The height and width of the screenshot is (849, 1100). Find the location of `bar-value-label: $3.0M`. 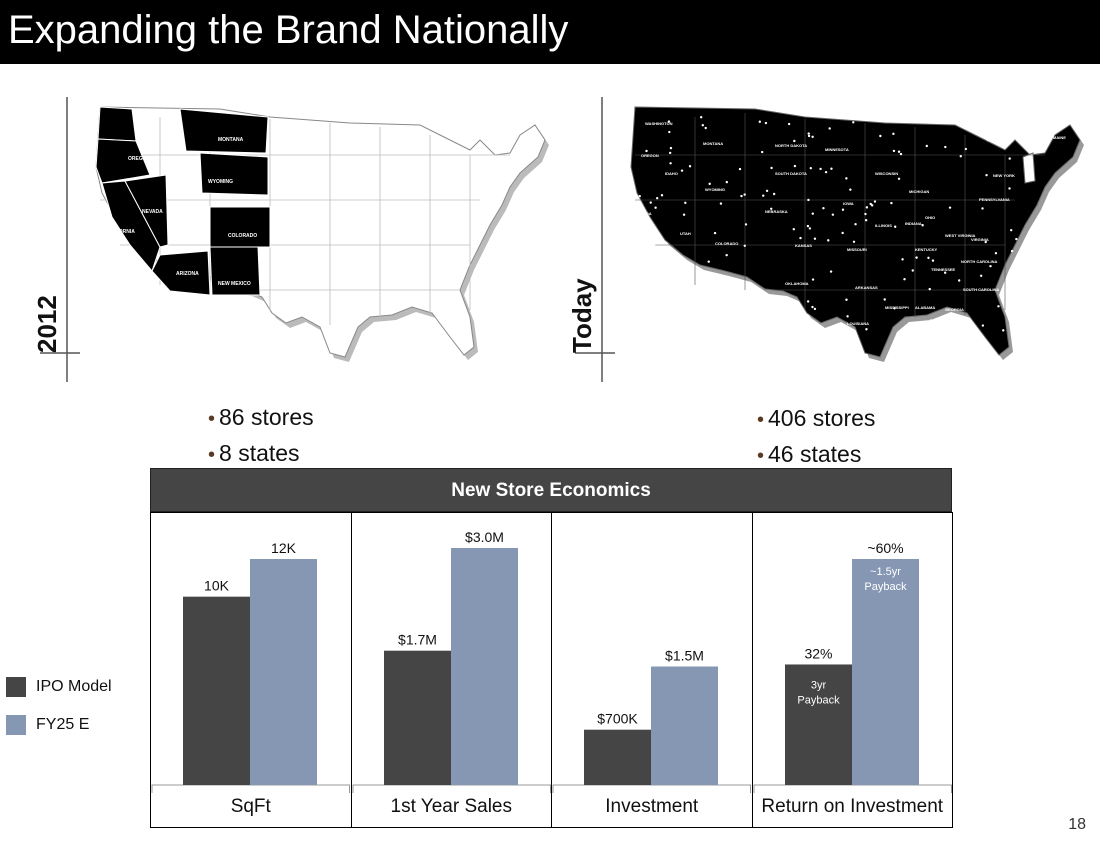

bar-value-label: $3.0M is located at coordinates (484, 537).